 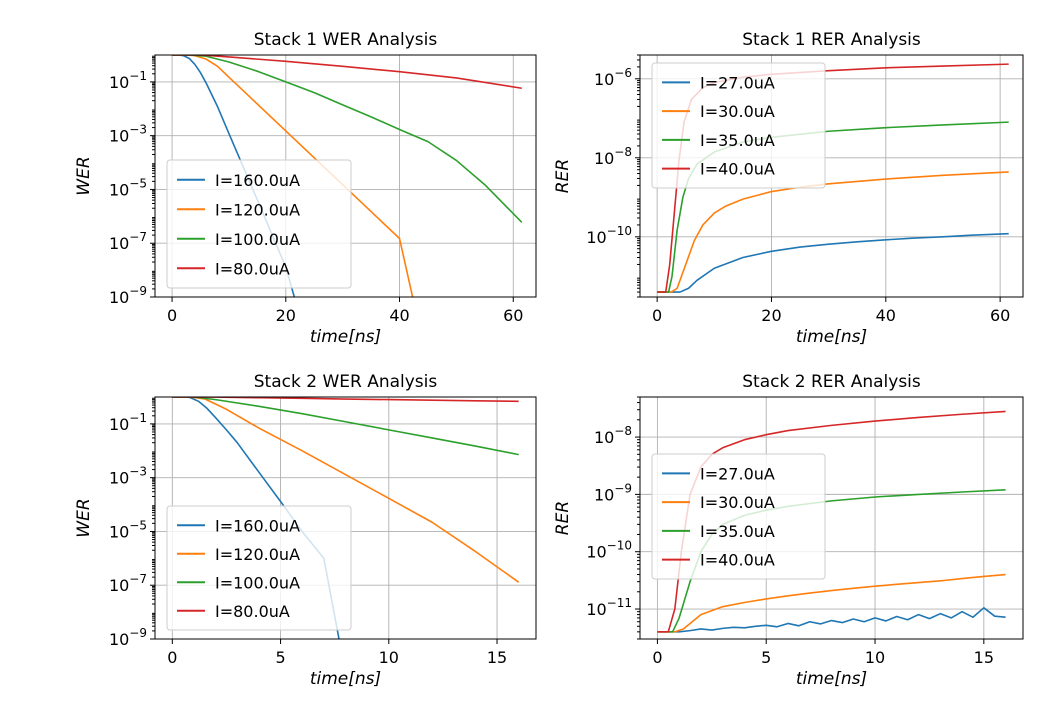 I want to click on y-tick-exponent: −3, so click(x=138, y=130).